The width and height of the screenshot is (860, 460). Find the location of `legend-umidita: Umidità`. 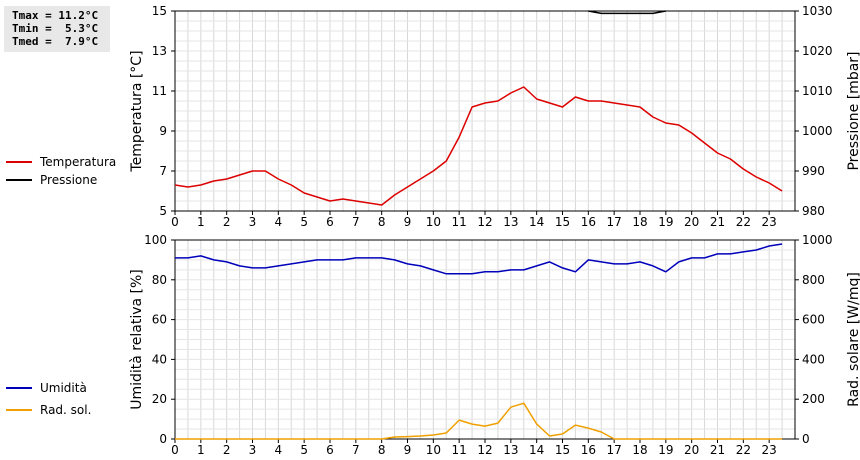

legend-umidita: Umidità is located at coordinates (46, 388).